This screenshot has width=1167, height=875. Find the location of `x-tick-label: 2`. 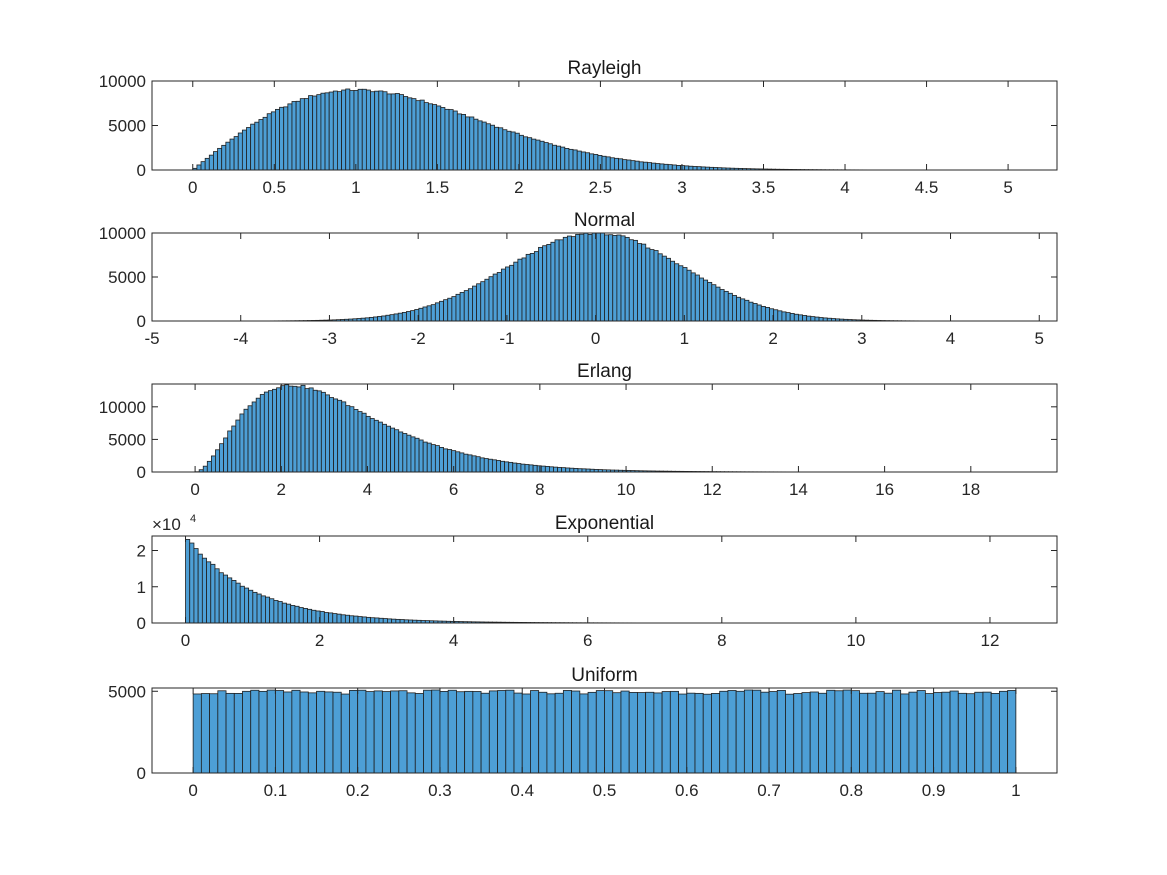

x-tick-label: 2 is located at coordinates (319, 640).